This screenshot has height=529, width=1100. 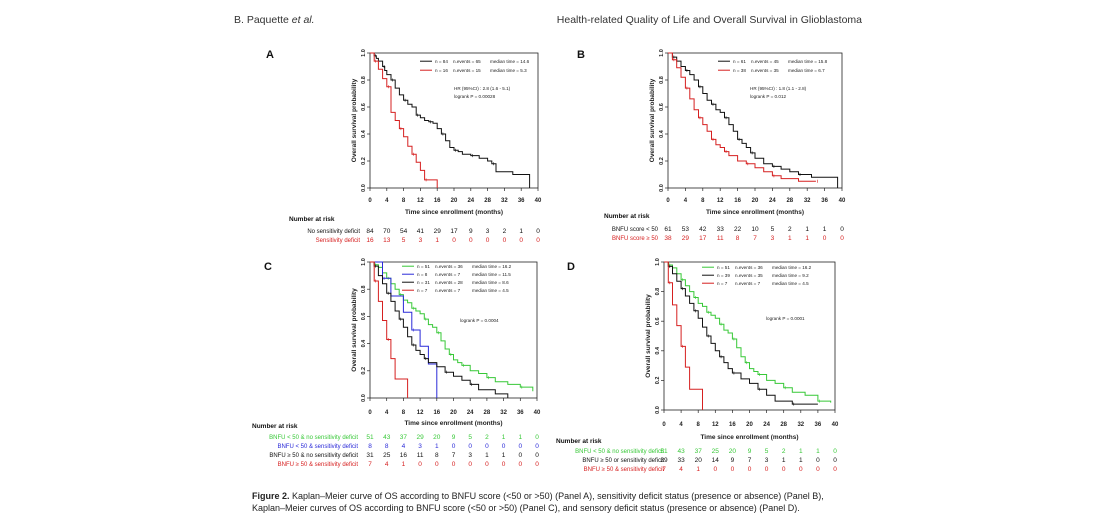 What do you see at coordinates (742, 117) in the screenshot?
I see `panel-b-series-2-curve` at bounding box center [742, 117].